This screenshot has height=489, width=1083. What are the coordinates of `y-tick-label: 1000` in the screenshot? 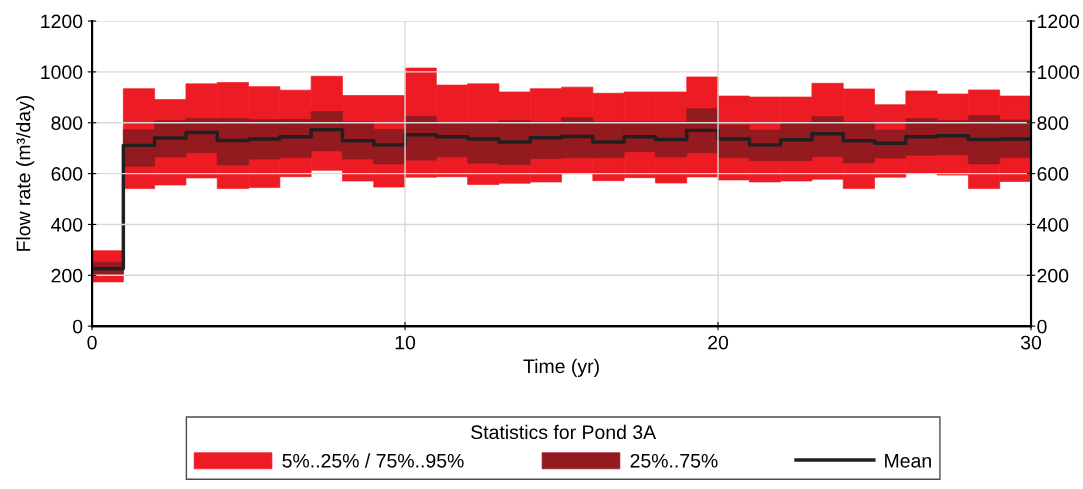 It's located at (62, 72).